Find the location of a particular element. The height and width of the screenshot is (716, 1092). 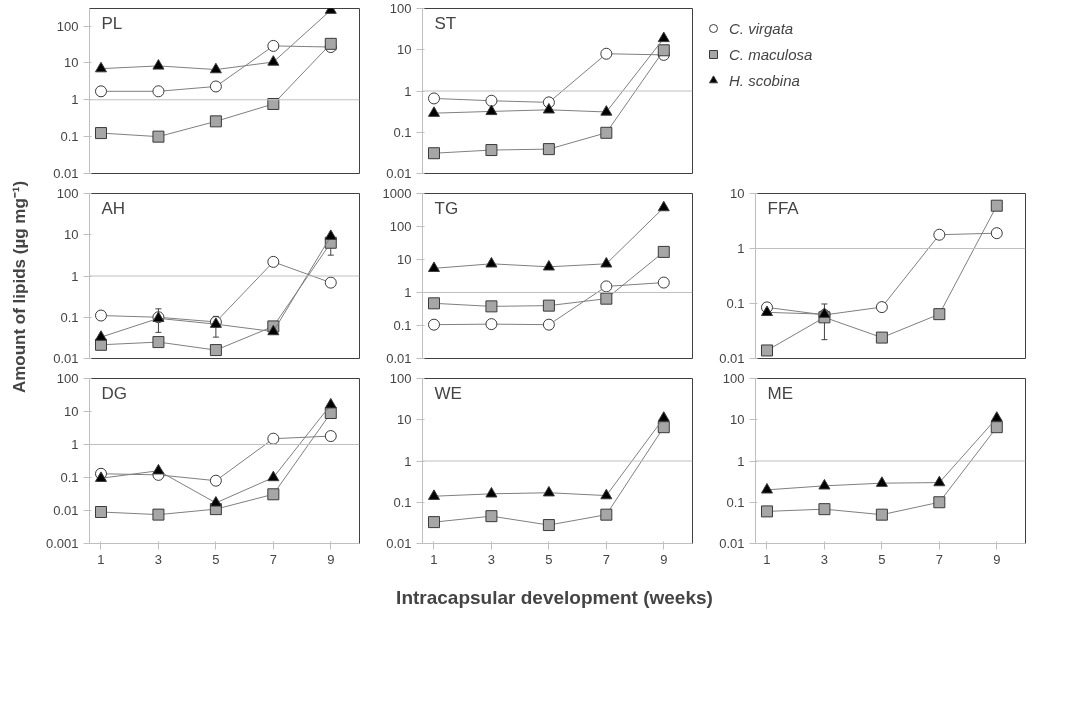

x-axis-title: Intracapsular development (weeks) is located at coordinates (554, 598).